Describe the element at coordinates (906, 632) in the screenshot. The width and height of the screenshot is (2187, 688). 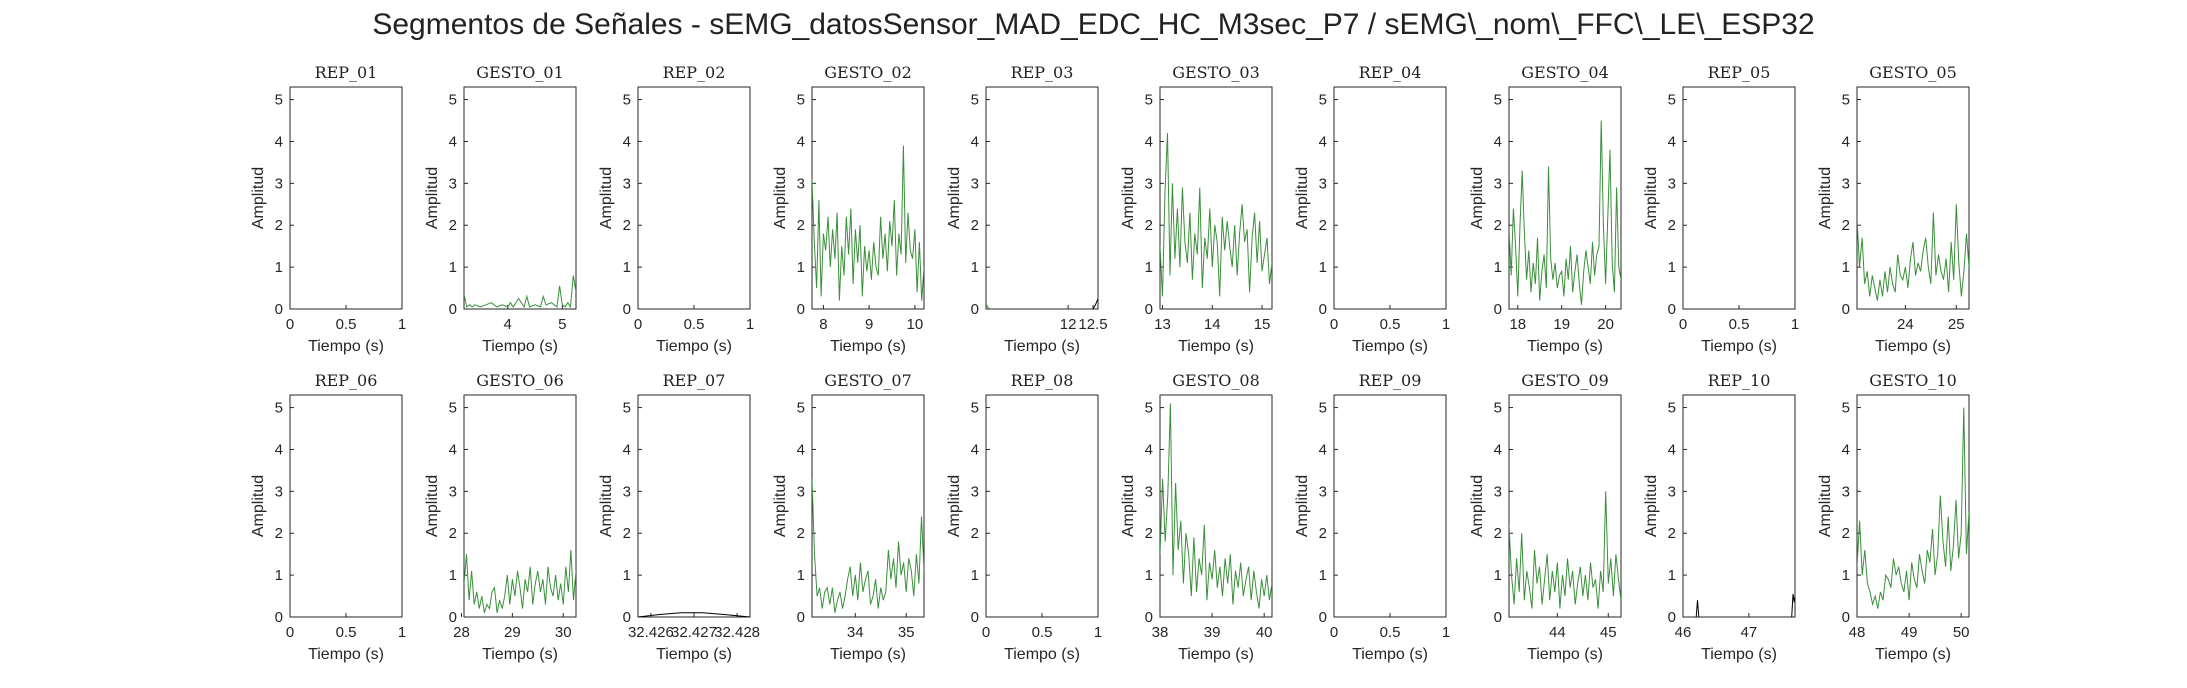
I see `x-tick-label: 35` at that location.